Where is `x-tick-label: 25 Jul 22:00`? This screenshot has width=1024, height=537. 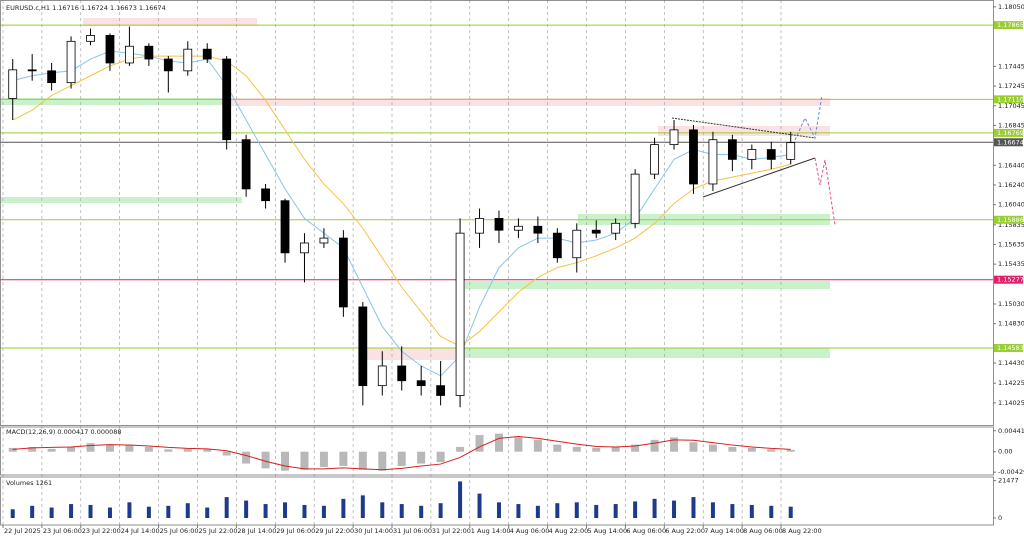 x-tick-label: 25 Jul 22:00 is located at coordinates (218, 531).